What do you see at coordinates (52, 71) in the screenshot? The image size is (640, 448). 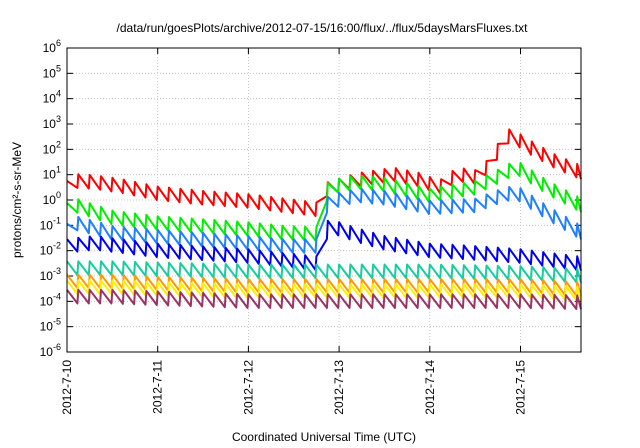 I see `y-tick-label: 10⁵` at bounding box center [52, 71].